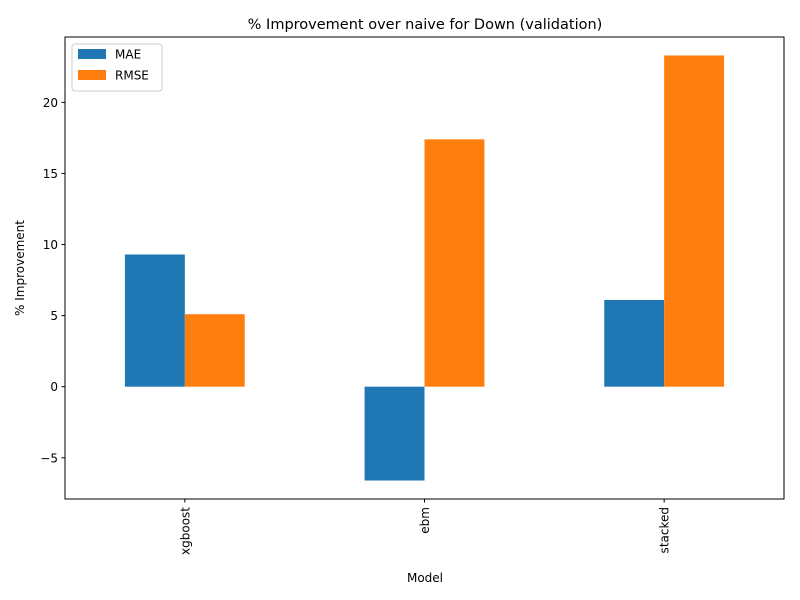 The width and height of the screenshot is (800, 600). Describe the element at coordinates (394, 433) in the screenshot. I see `bar-mae-ebm` at that location.